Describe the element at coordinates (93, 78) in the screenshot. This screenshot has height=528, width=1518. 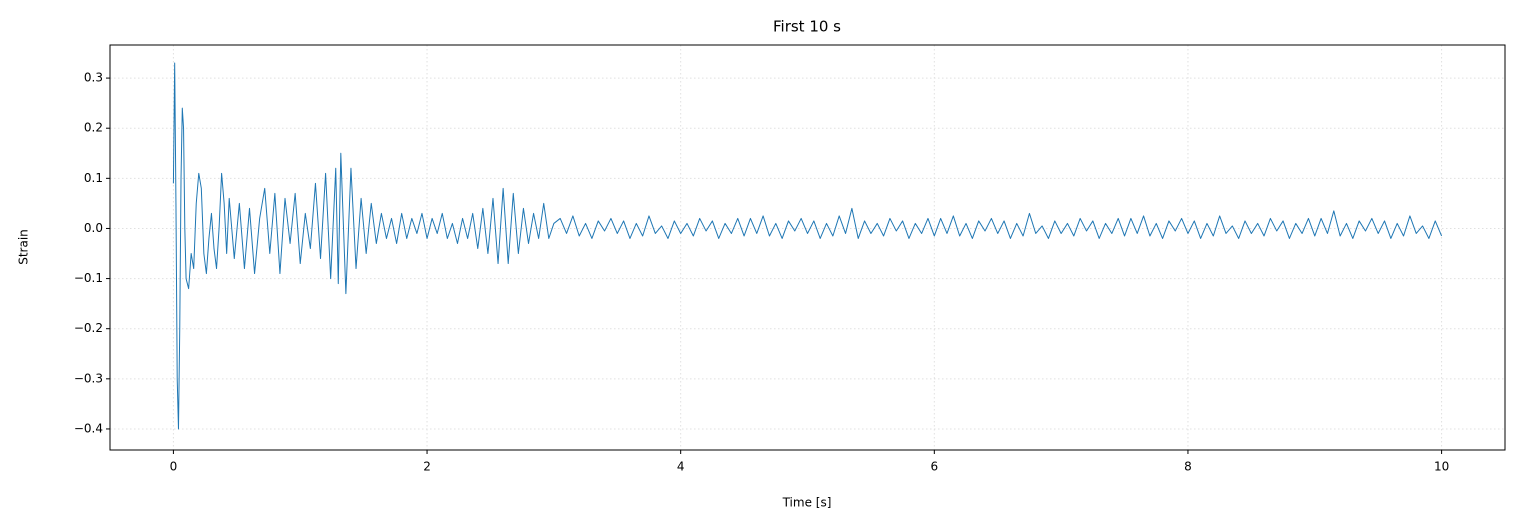
I see `y-tick-label: 0.3` at that location.